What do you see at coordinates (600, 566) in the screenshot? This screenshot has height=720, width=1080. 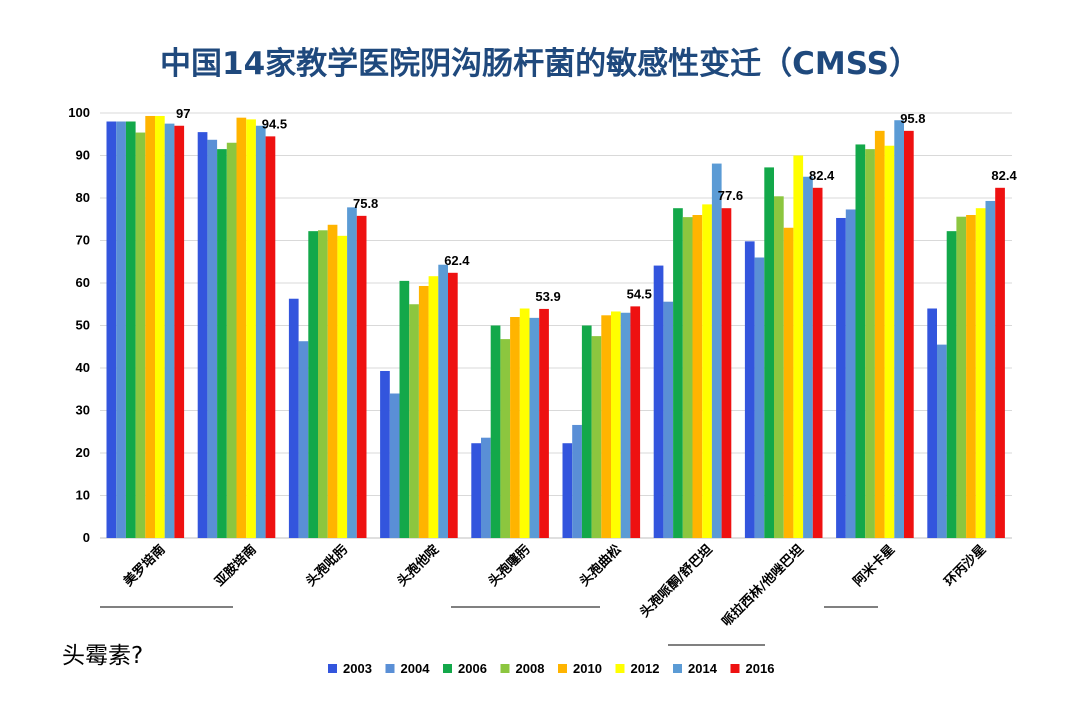 I see `x-category-label: 头孢曲松` at bounding box center [600, 566].